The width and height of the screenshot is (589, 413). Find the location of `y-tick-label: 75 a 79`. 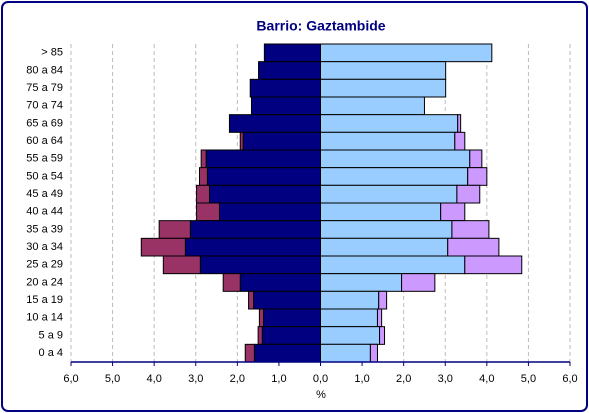

y-tick-label: 75 a 79 is located at coordinates (44, 88).